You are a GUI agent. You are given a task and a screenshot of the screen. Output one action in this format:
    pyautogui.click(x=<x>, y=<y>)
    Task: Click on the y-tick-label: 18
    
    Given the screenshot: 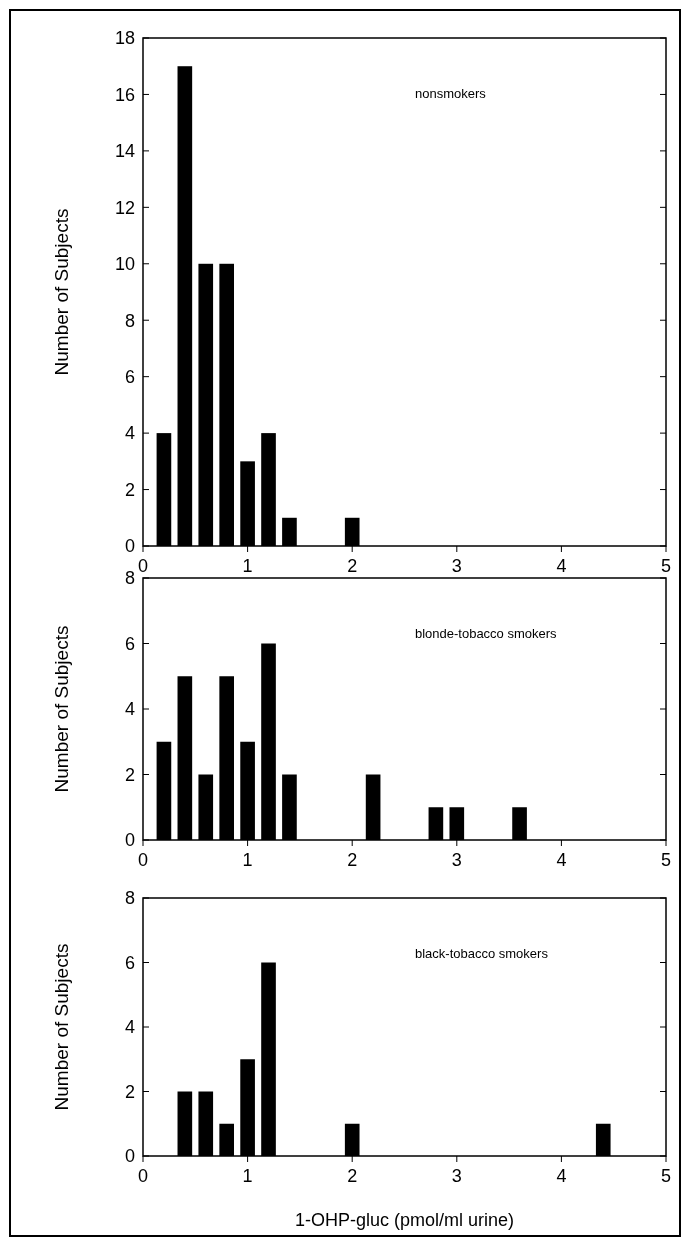 What is the action you would take?
    pyautogui.click(x=124, y=38)
    